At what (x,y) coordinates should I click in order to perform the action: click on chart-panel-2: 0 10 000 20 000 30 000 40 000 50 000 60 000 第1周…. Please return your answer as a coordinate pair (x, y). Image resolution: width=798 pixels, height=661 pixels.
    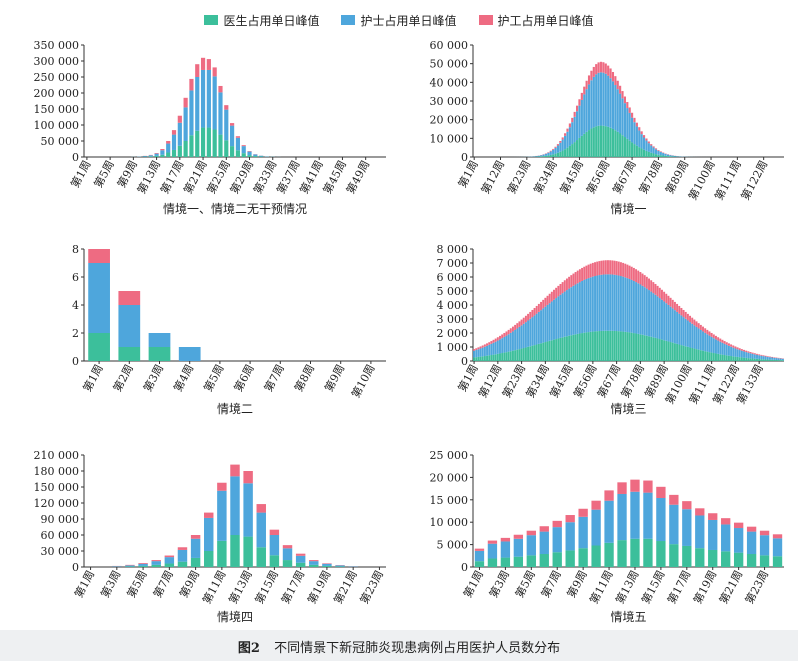
    Looking at the image, I should click on (607, 127).